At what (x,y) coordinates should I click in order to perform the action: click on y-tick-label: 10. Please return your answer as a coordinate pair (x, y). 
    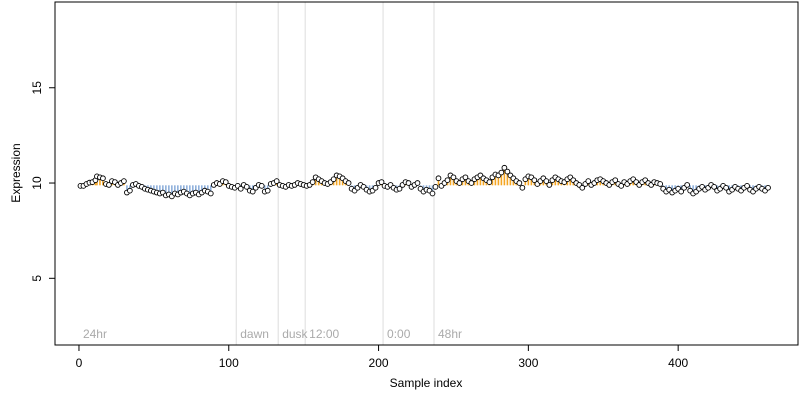
    Looking at the image, I should click on (37, 183).